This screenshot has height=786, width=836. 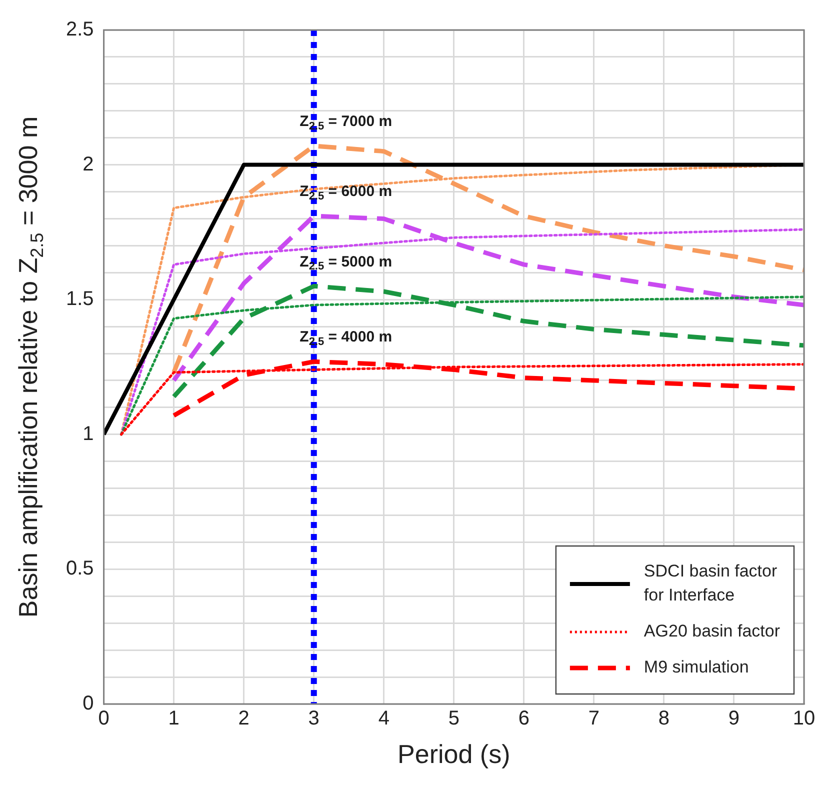 I want to click on legend-label: SDCI basin factor for Interface, so click(x=711, y=583).